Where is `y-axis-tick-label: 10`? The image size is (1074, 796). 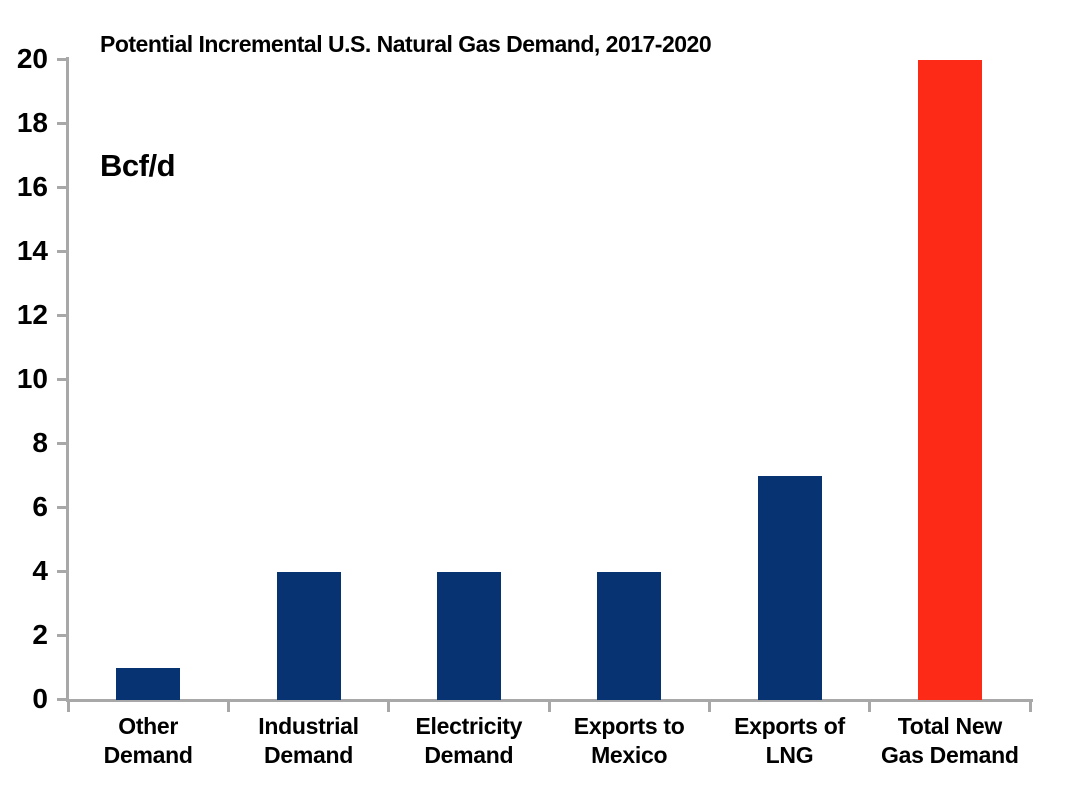
y-axis-tick-label: 10 is located at coordinates (32, 378).